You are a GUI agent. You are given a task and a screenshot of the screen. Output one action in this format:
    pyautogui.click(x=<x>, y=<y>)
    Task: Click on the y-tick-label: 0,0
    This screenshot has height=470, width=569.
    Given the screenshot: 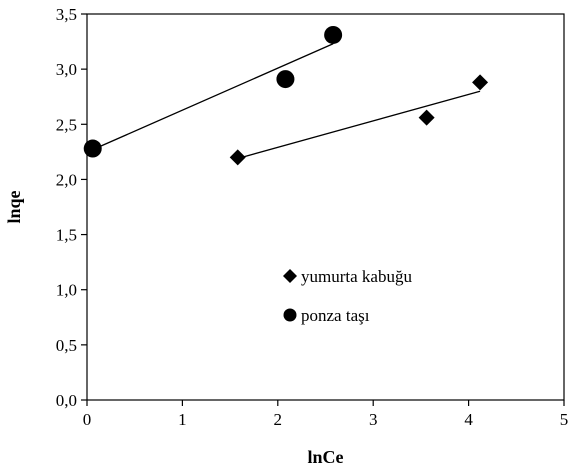 What is the action you would take?
    pyautogui.click(x=66, y=400)
    